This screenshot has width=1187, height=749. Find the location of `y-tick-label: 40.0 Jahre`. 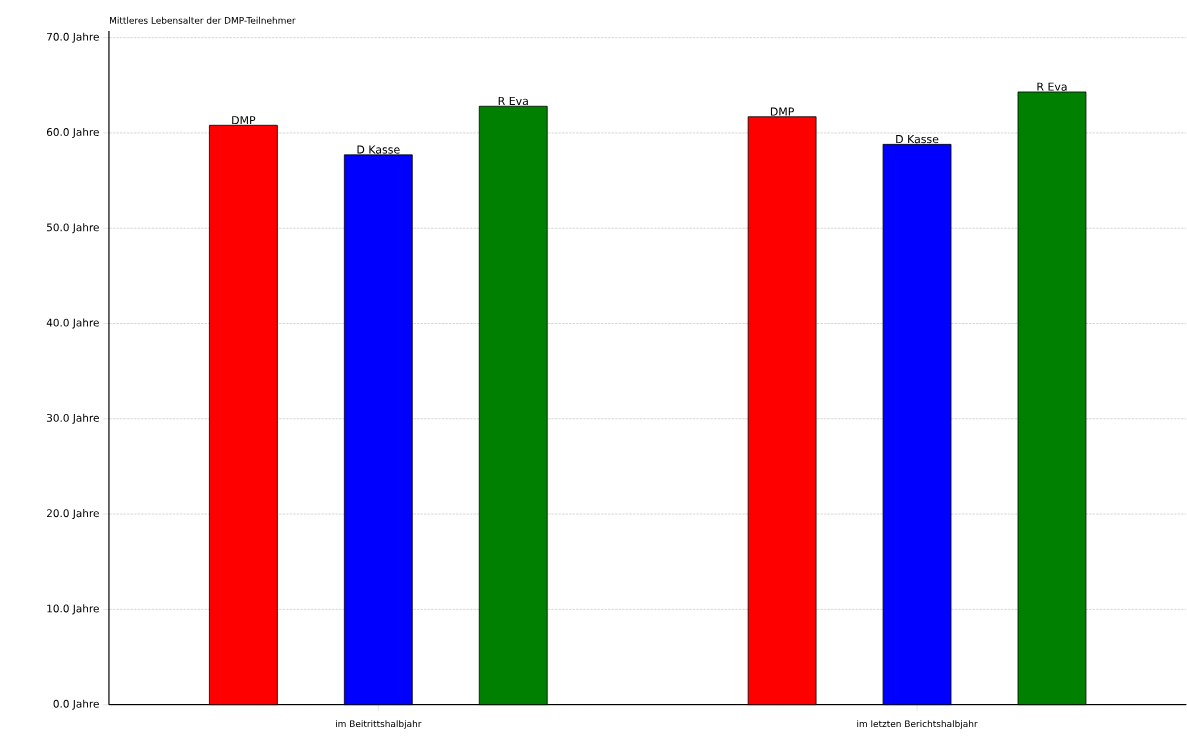

y-tick-label: 40.0 Jahre is located at coordinates (72, 323).